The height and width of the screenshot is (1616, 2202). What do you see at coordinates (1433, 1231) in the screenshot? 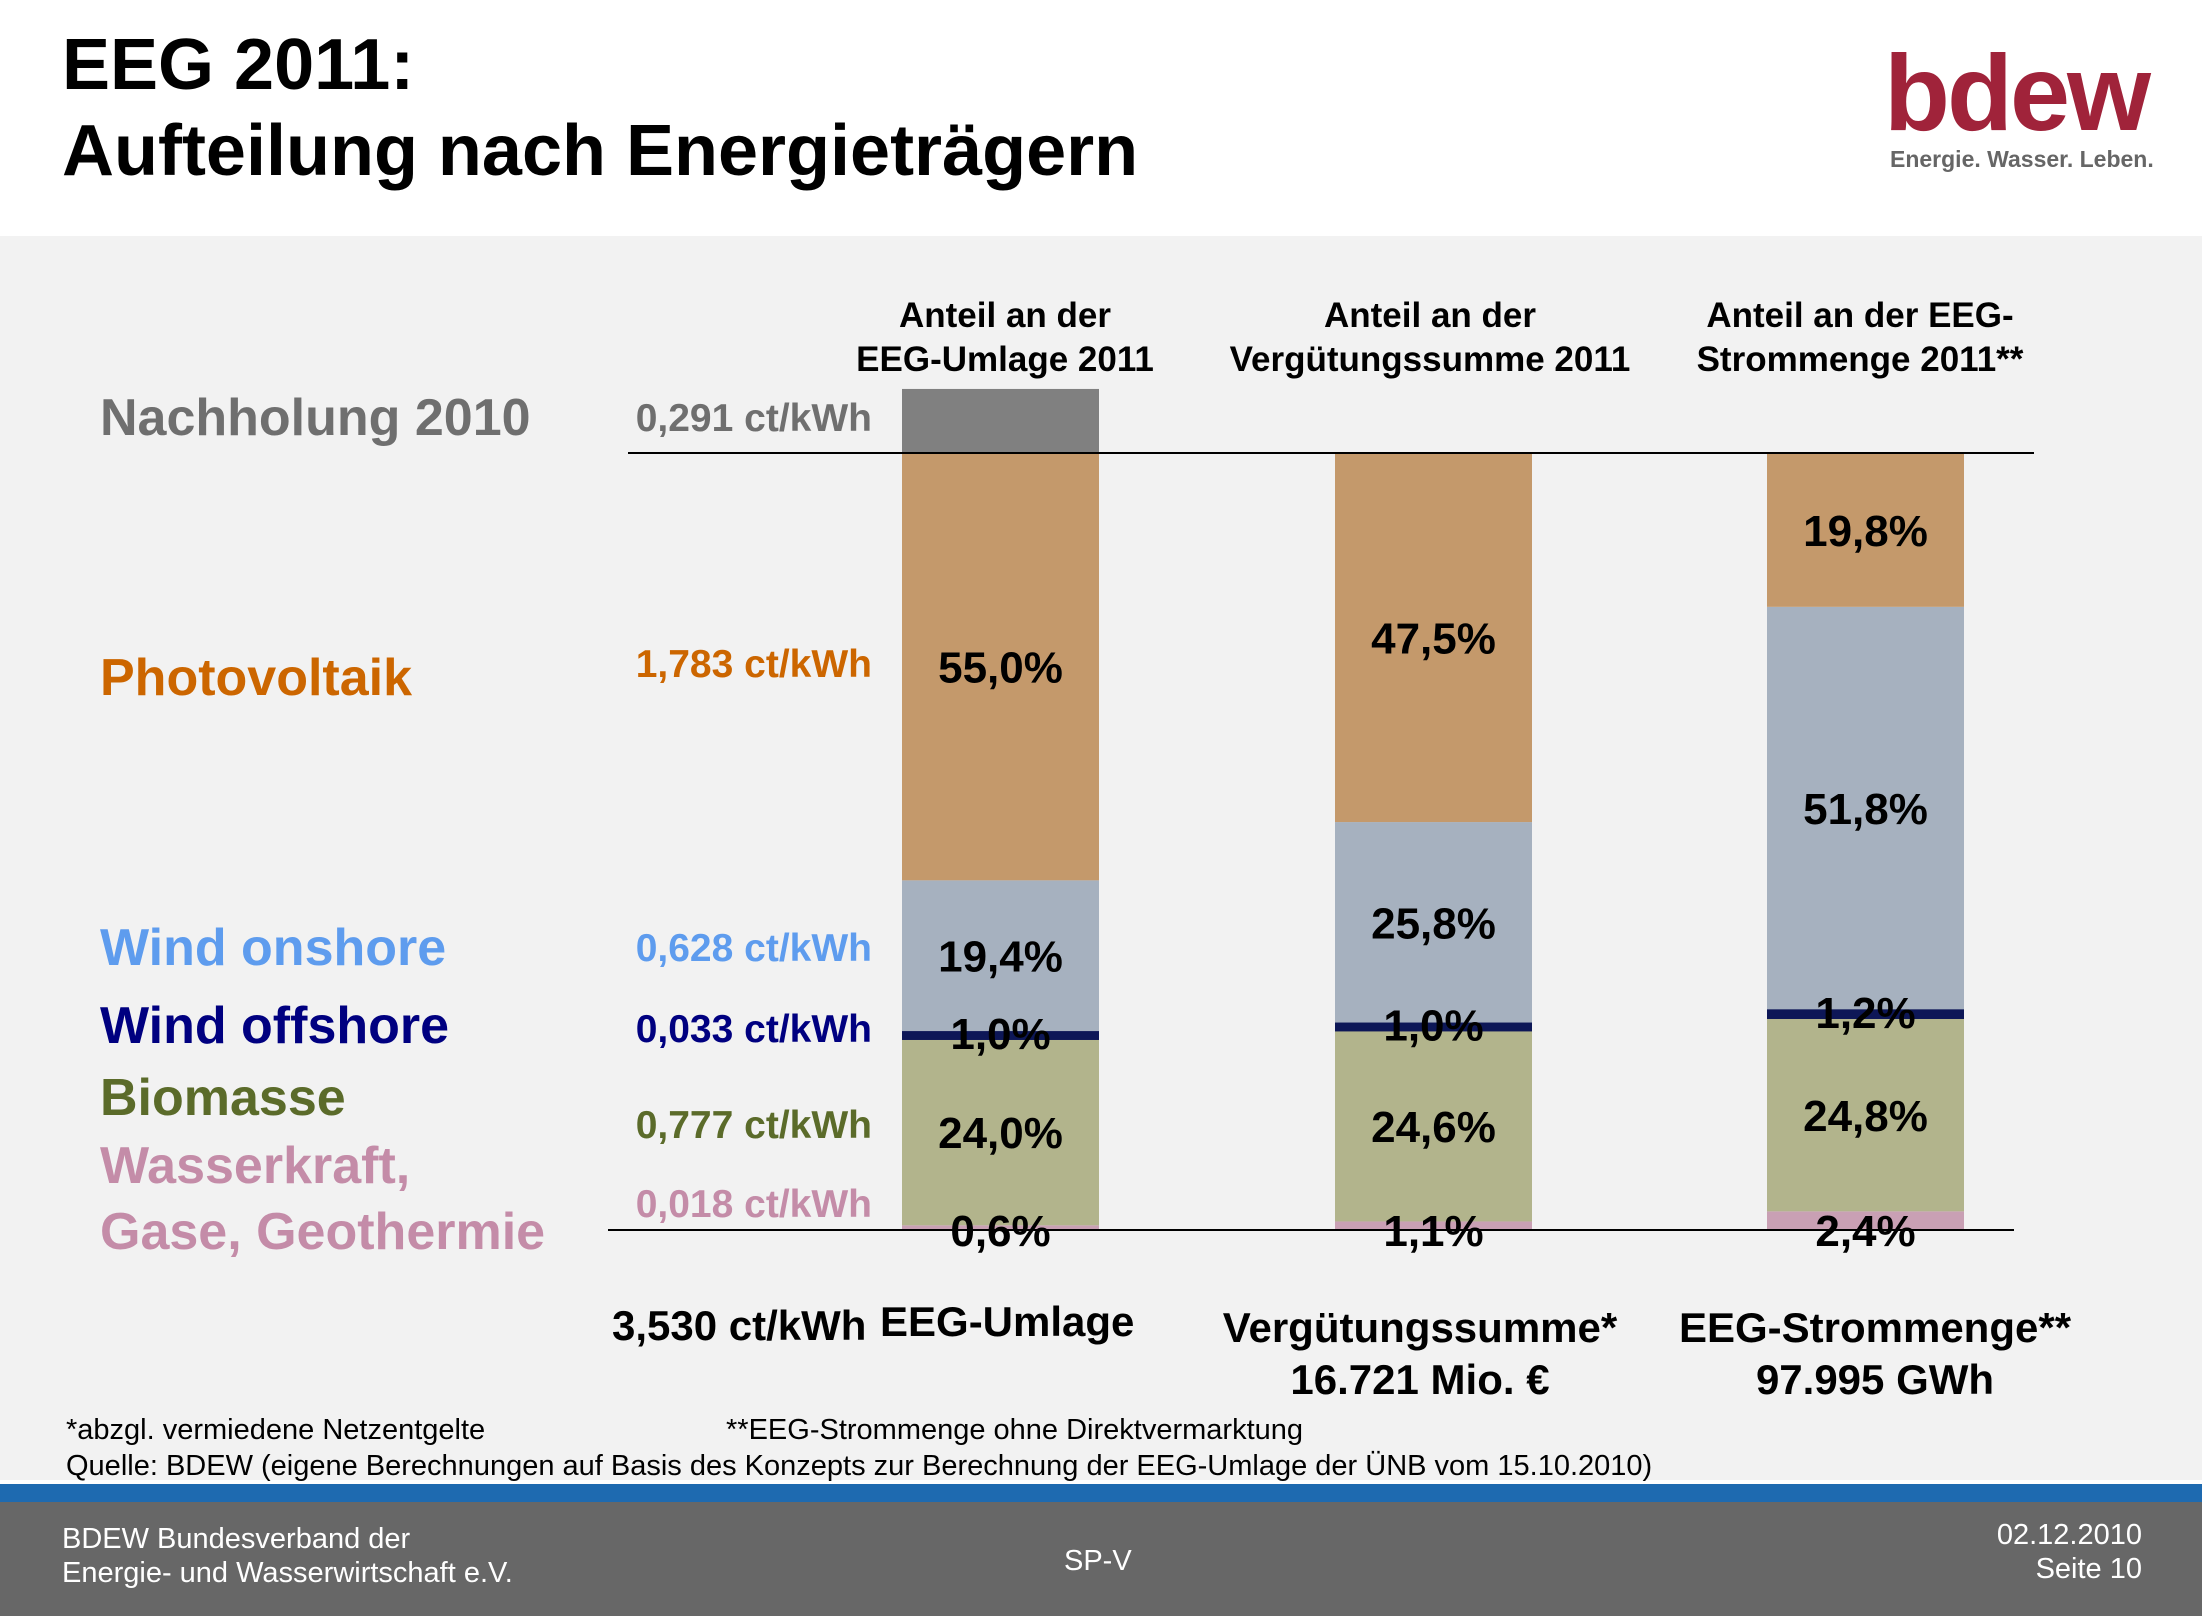
I see `data-label-wasserkraft-2: 1,1%` at bounding box center [1433, 1231].